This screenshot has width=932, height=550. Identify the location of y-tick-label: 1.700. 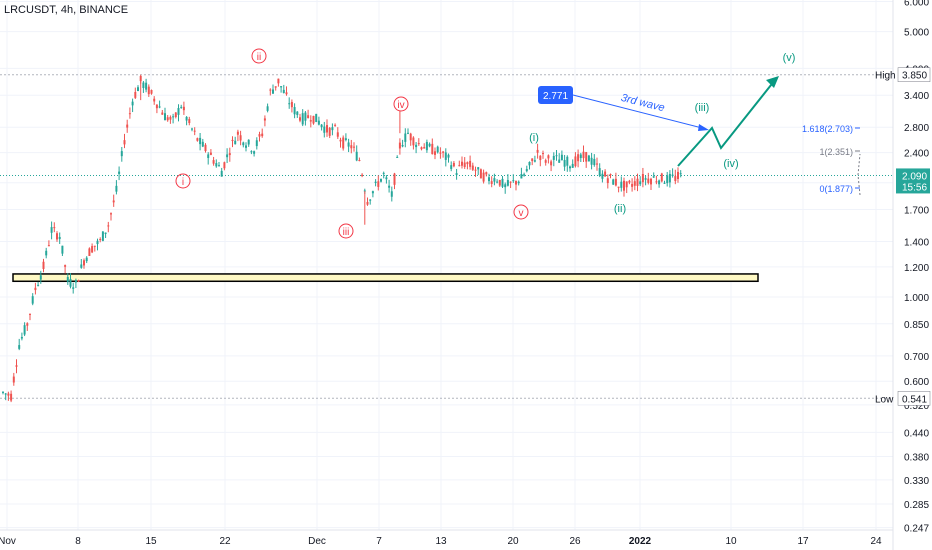
(916, 210).